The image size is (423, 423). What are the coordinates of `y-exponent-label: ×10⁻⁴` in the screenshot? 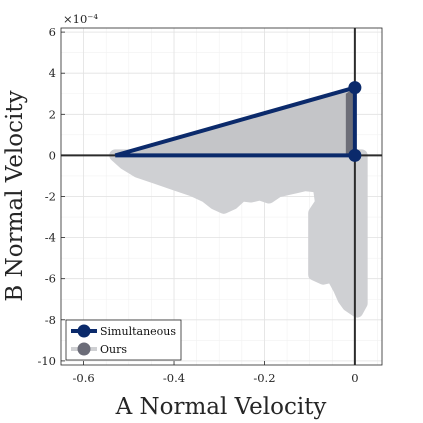 It's located at (80, 19).